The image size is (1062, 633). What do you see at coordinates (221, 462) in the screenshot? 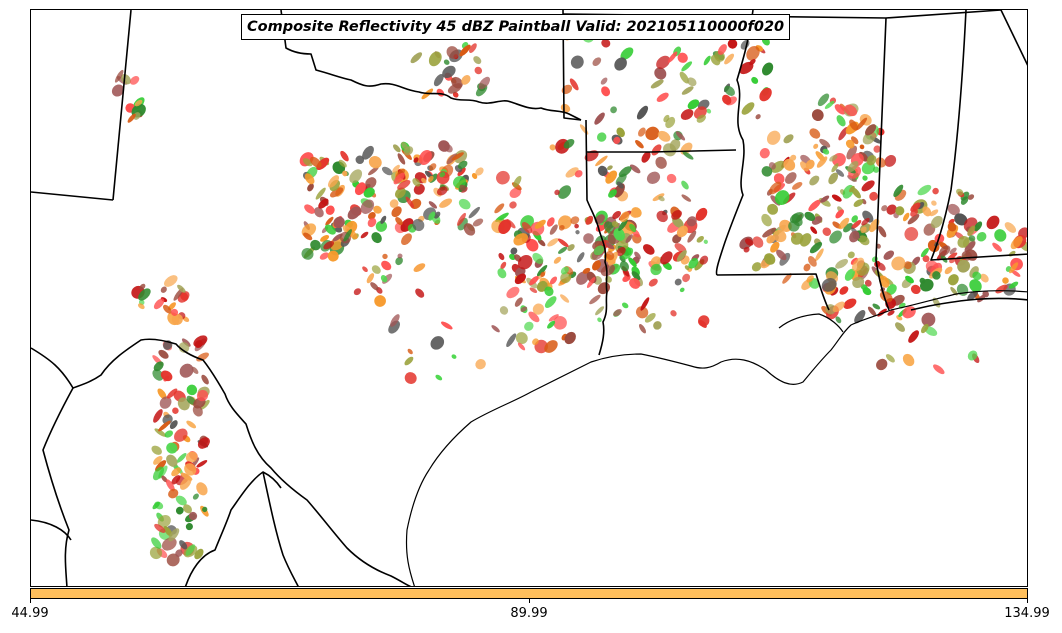
I see `rio-grande-boundary` at bounding box center [221, 462].